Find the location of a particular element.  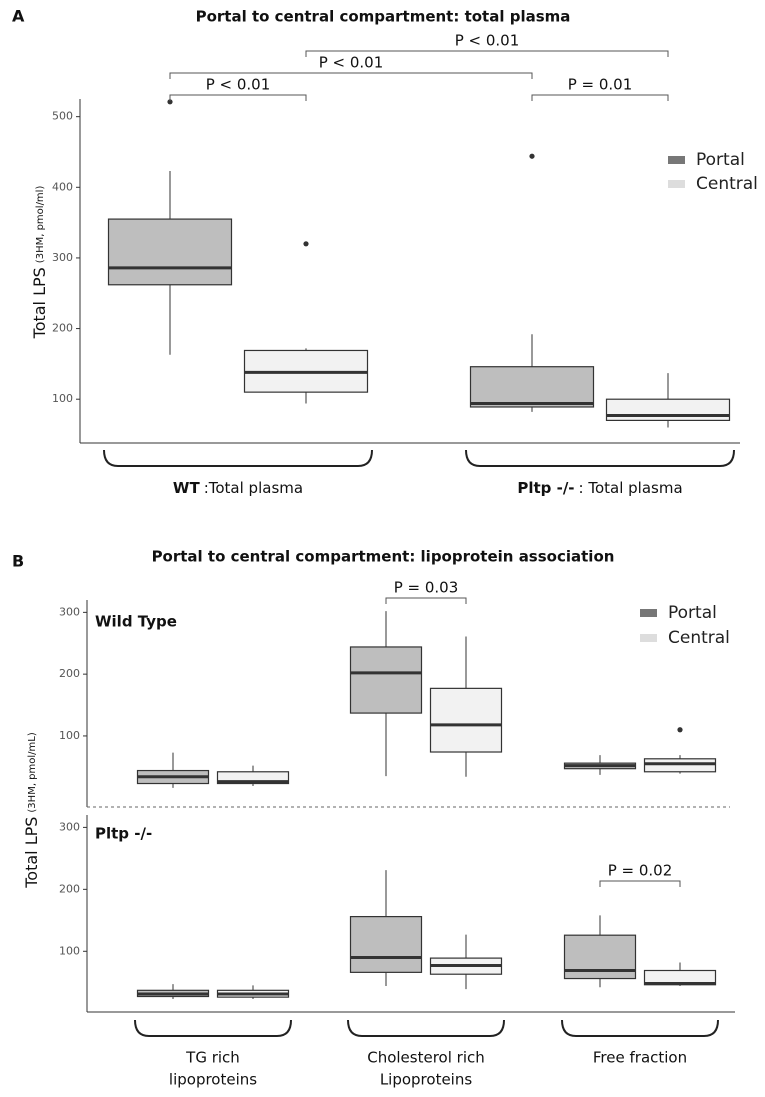

category-label: Cholesterol rich is located at coordinates (426, 1058).